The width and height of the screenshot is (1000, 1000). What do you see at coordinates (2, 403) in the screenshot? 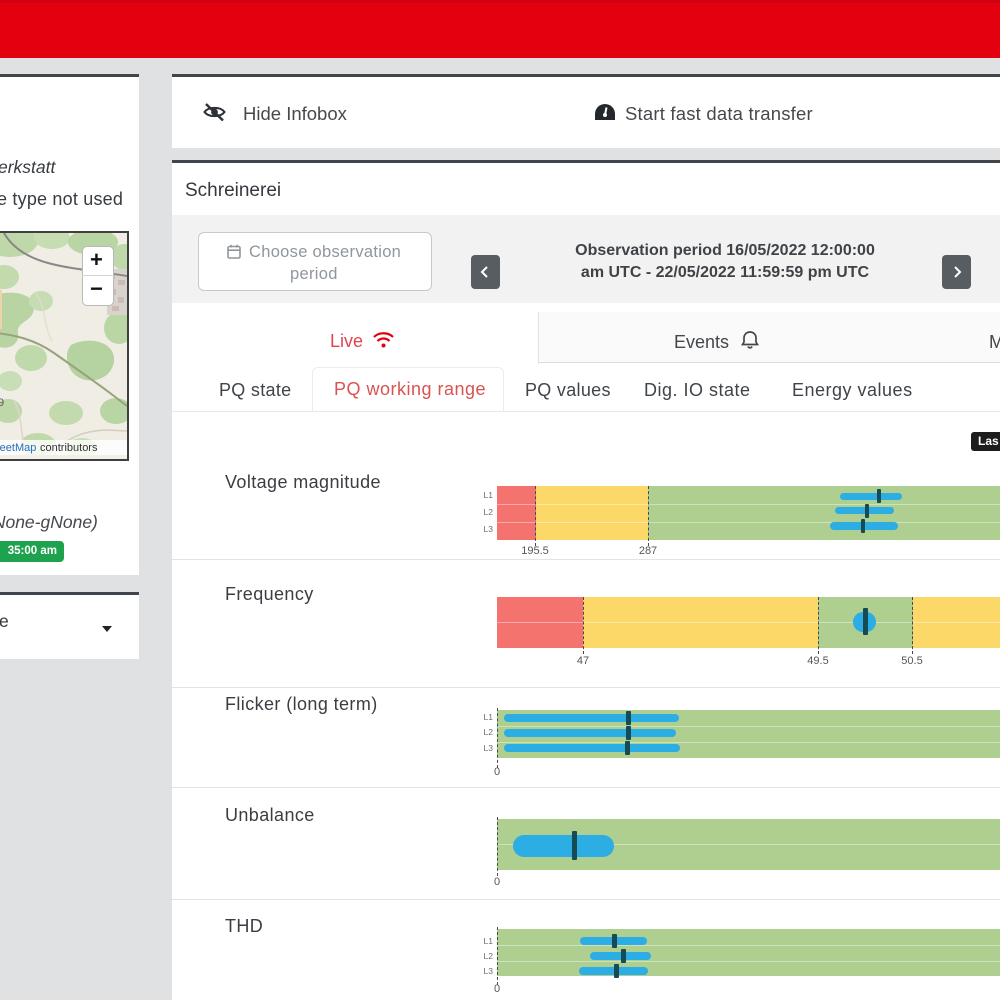
I see `svg-text: 9` at bounding box center [2, 403].